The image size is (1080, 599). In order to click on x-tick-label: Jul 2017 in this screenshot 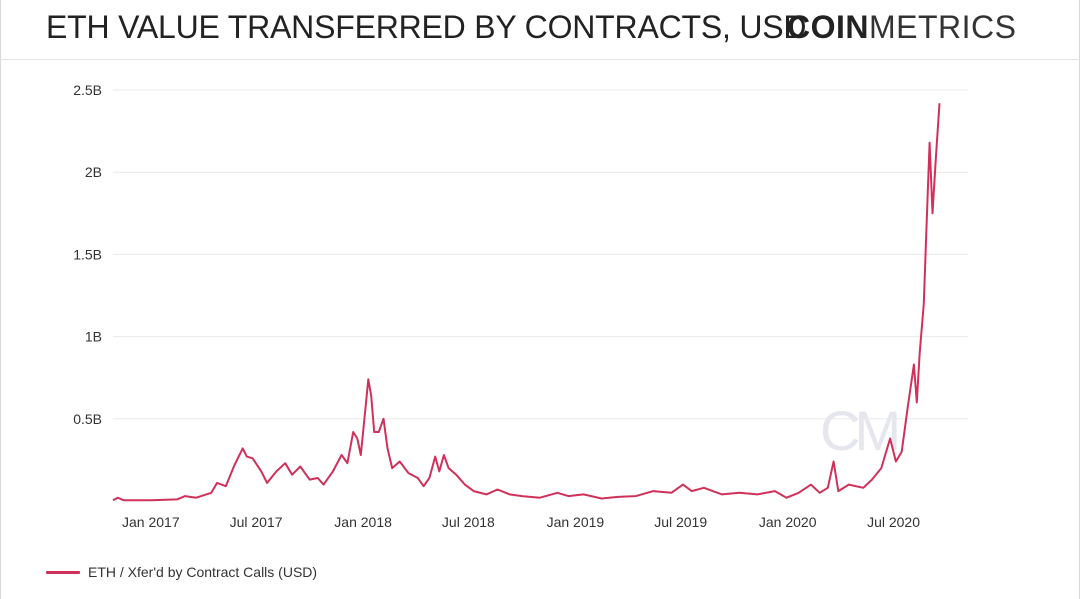, I will do `click(256, 522)`.